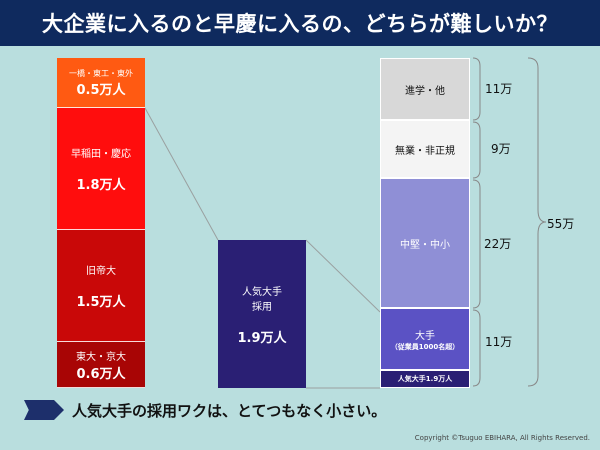 This screenshot has width=600, height=450. What do you see at coordinates (537, 222) in the screenshot?
I see `bracket-total` at bounding box center [537, 222].